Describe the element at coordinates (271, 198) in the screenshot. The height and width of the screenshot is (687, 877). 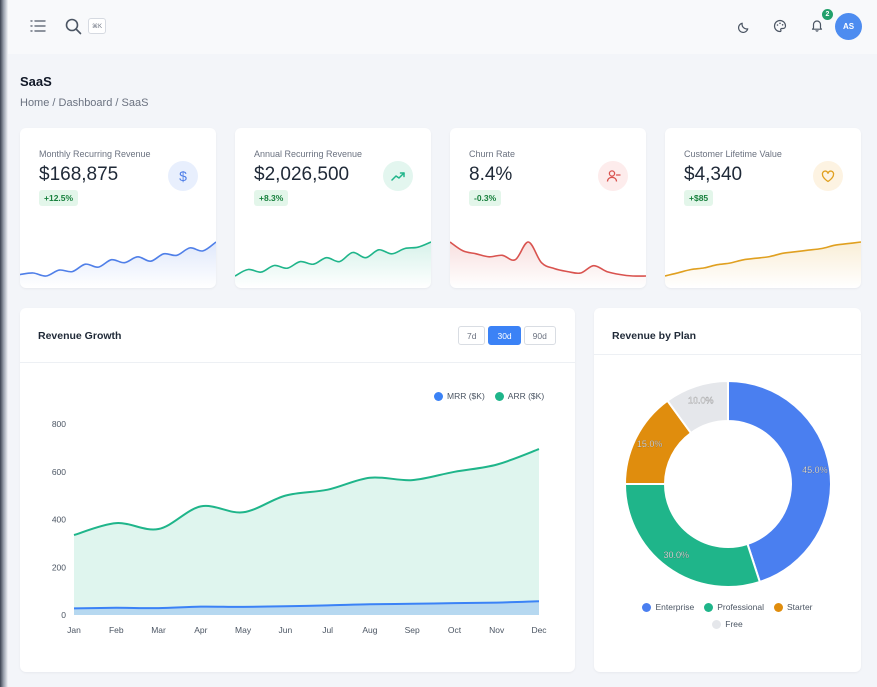
I see `stat-delta-badge: +8.3%` at that location.